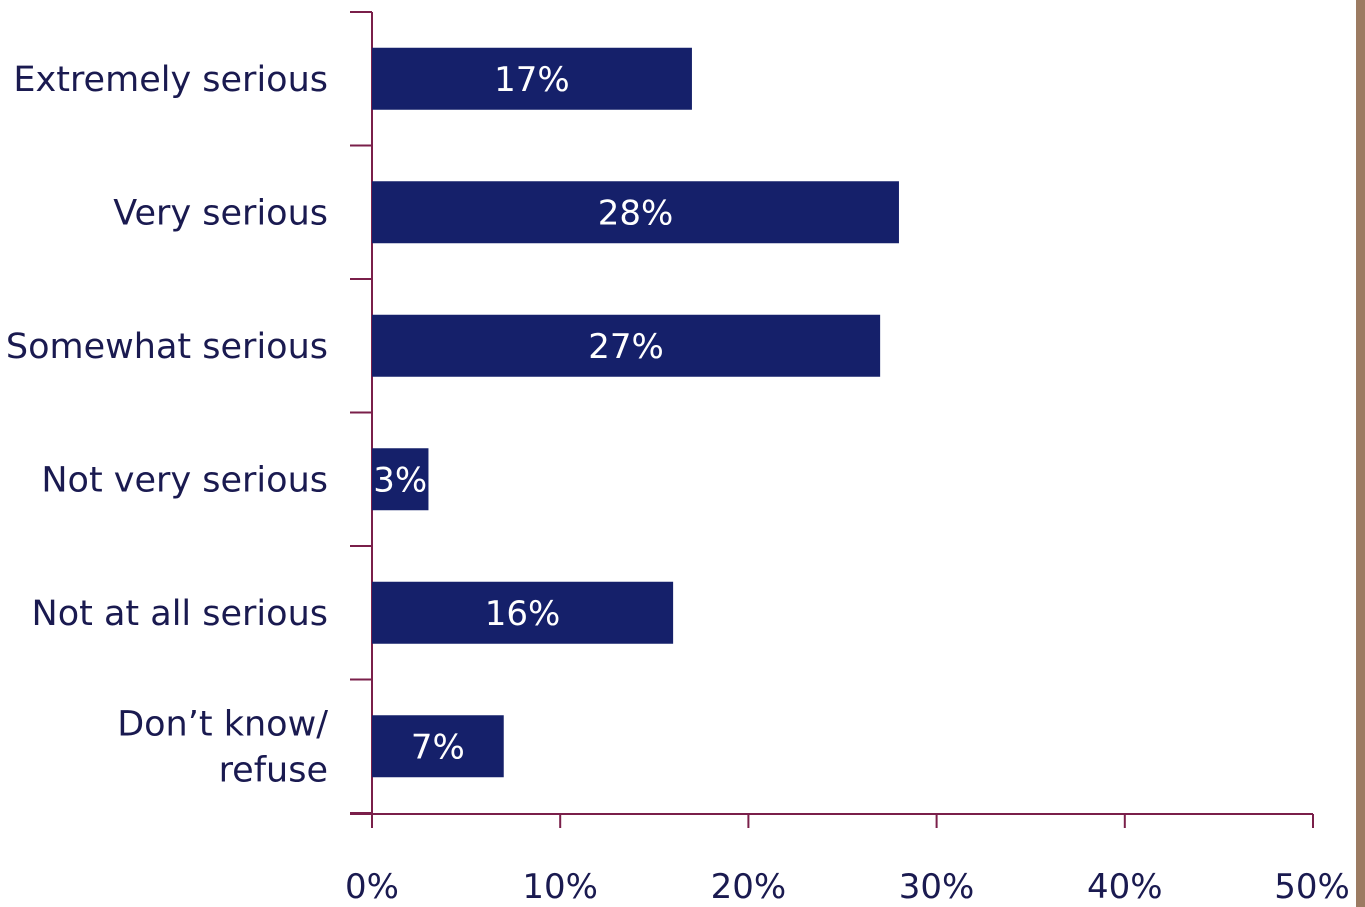 This screenshot has height=907, width=1365. I want to click on data-label: 16%, so click(523, 614).